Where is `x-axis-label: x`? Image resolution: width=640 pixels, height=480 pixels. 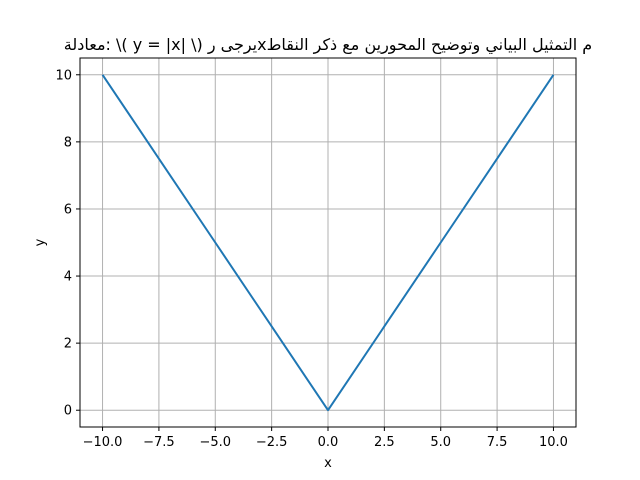 x-axis-label: x is located at coordinates (328, 463).